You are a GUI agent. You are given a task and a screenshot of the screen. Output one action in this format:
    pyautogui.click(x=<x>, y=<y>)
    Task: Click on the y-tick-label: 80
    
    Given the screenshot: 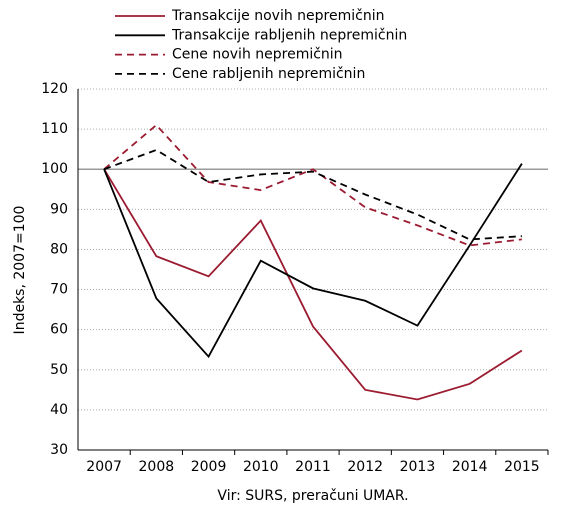 What is the action you would take?
    pyautogui.click(x=59, y=249)
    